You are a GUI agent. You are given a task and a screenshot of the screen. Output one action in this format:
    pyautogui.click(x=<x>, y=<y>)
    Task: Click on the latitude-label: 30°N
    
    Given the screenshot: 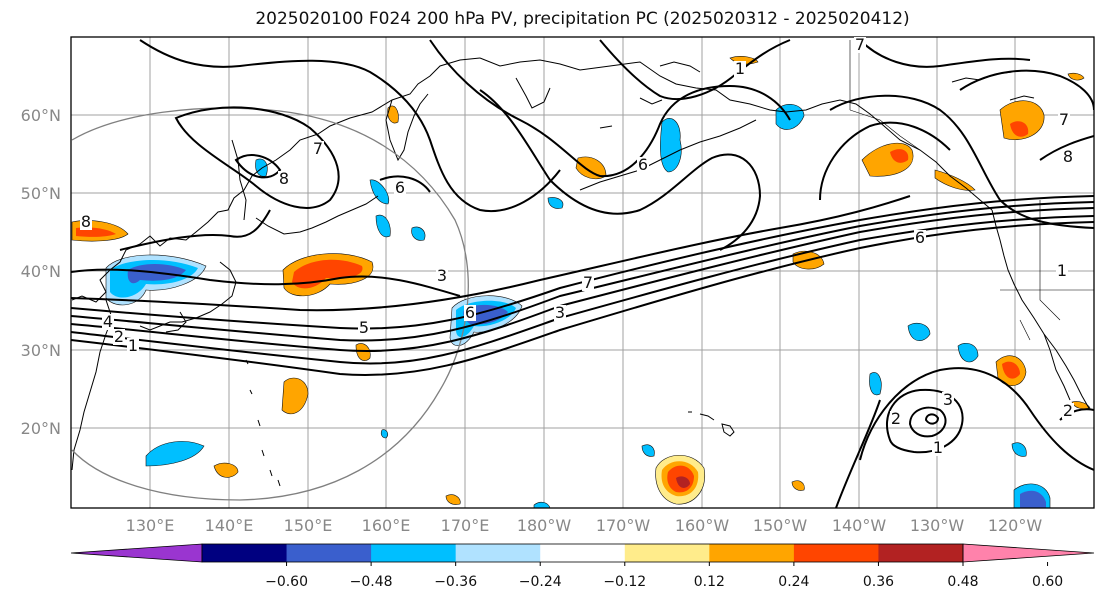 What is the action you would take?
    pyautogui.click(x=41, y=350)
    